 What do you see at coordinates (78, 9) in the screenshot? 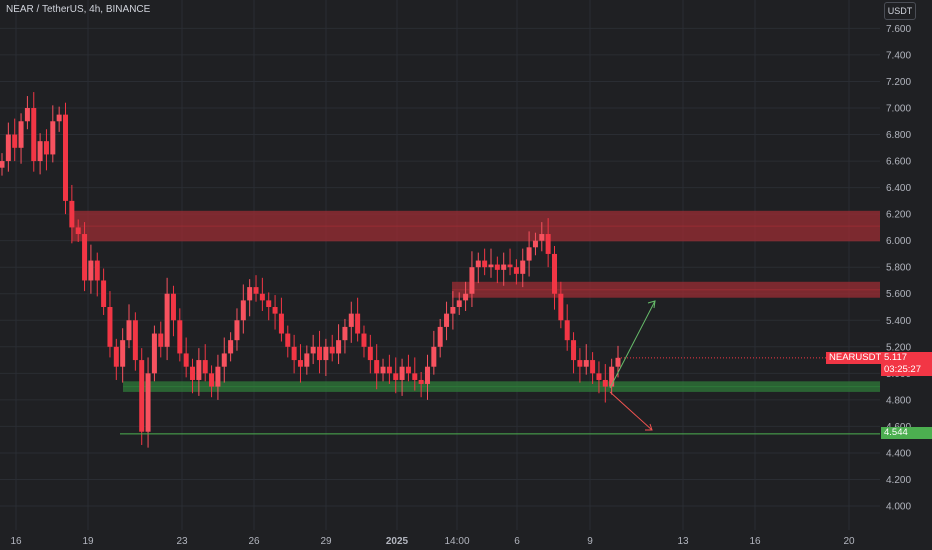
I see `chart-title: NEAR / TetherUS, 4h, BINANCE` at bounding box center [78, 9].